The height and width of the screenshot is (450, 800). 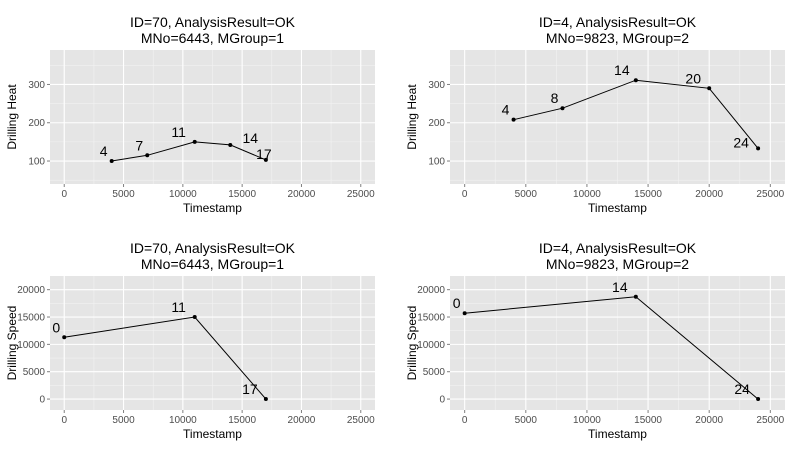 I want to click on data-point-label: 8, so click(x=555, y=98).